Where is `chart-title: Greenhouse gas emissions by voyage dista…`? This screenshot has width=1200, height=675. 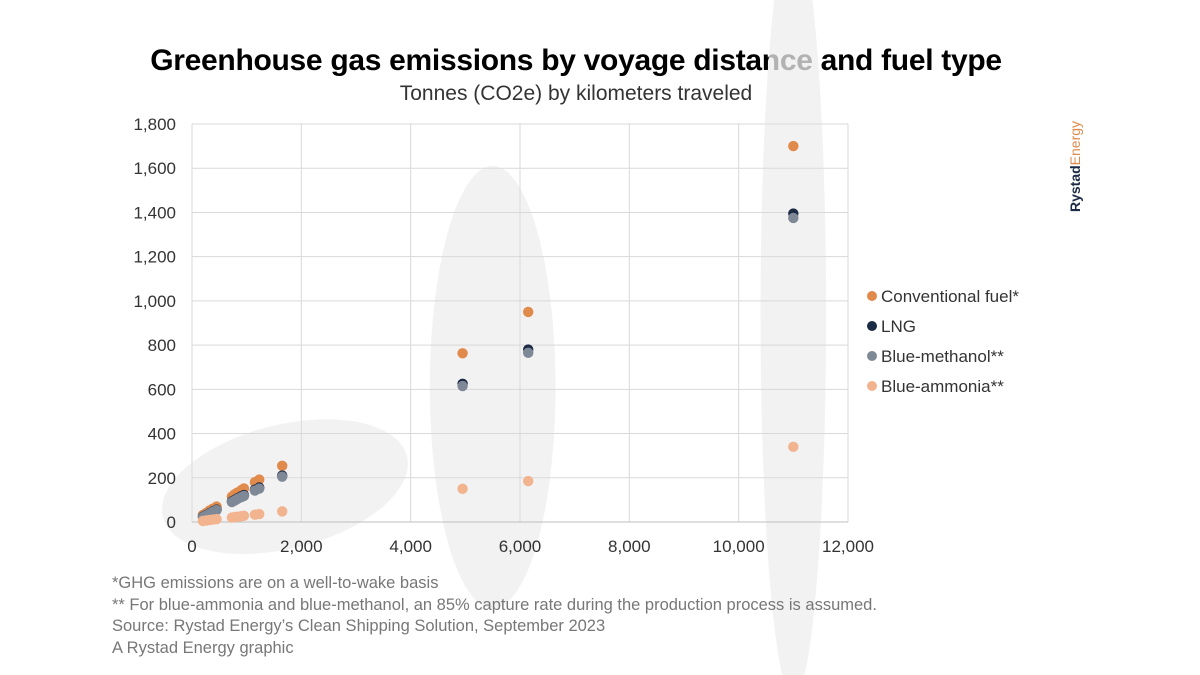 chart-title: Greenhouse gas emissions by voyage dista… is located at coordinates (576, 60).